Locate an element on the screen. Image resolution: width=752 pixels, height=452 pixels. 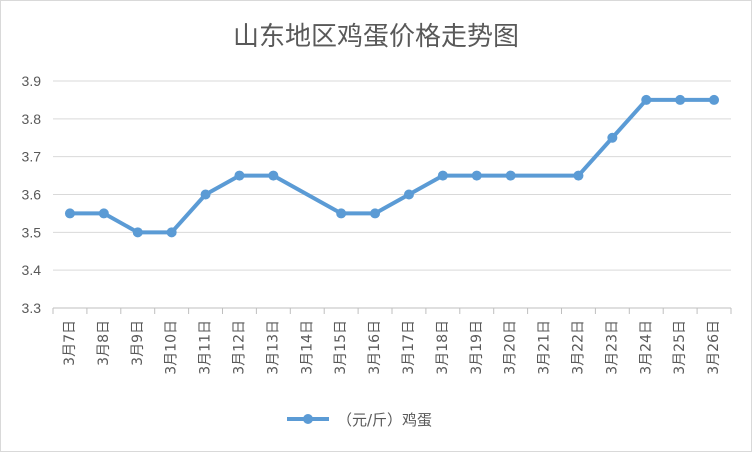
y-tick-label: 3.6 is located at coordinates (32, 195).